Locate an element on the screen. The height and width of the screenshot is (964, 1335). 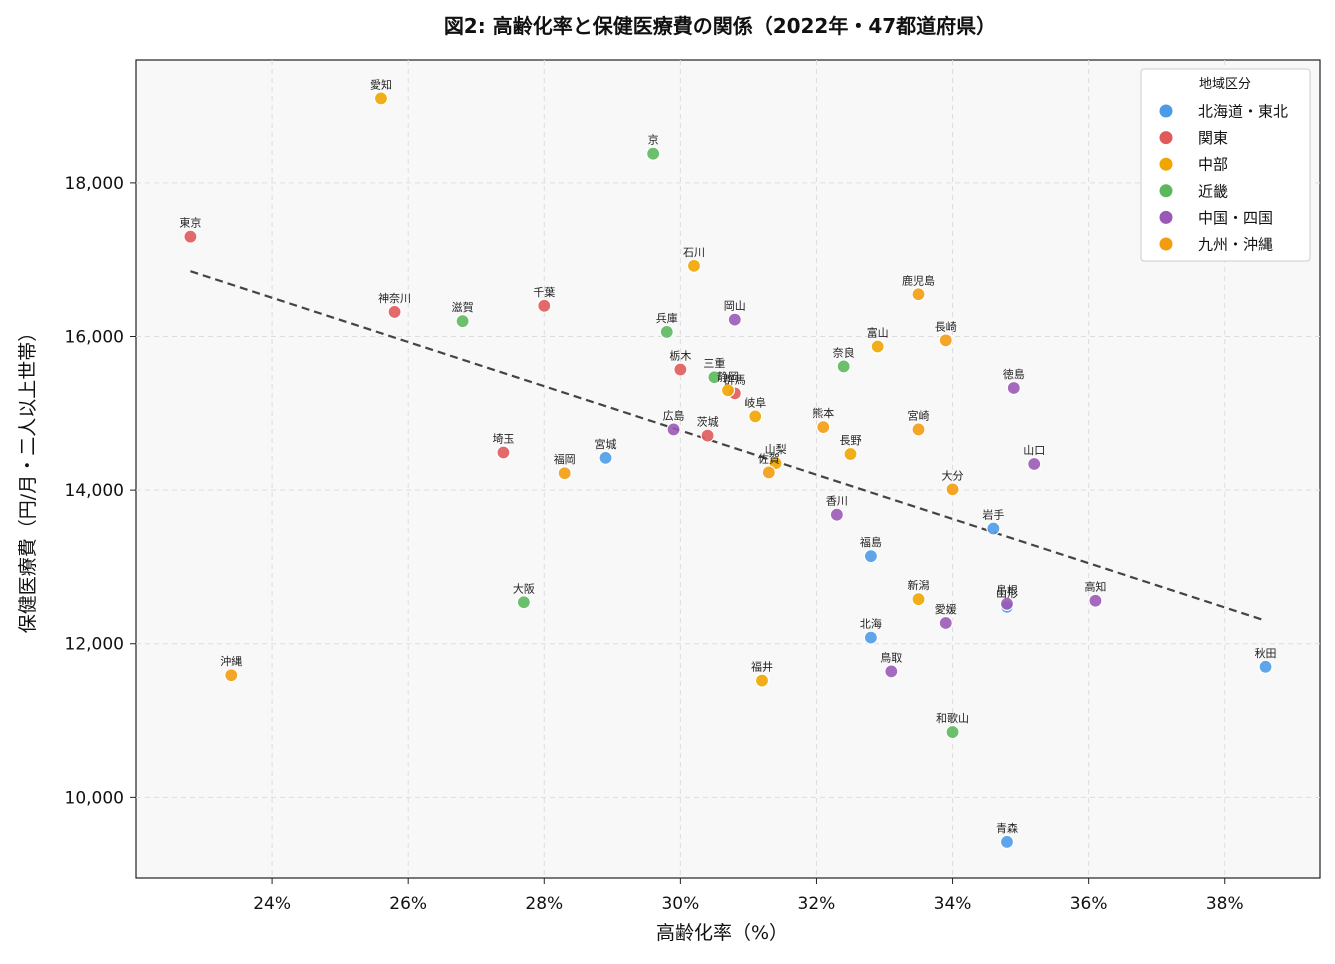
point-label: 香川 is located at coordinates (837, 501).